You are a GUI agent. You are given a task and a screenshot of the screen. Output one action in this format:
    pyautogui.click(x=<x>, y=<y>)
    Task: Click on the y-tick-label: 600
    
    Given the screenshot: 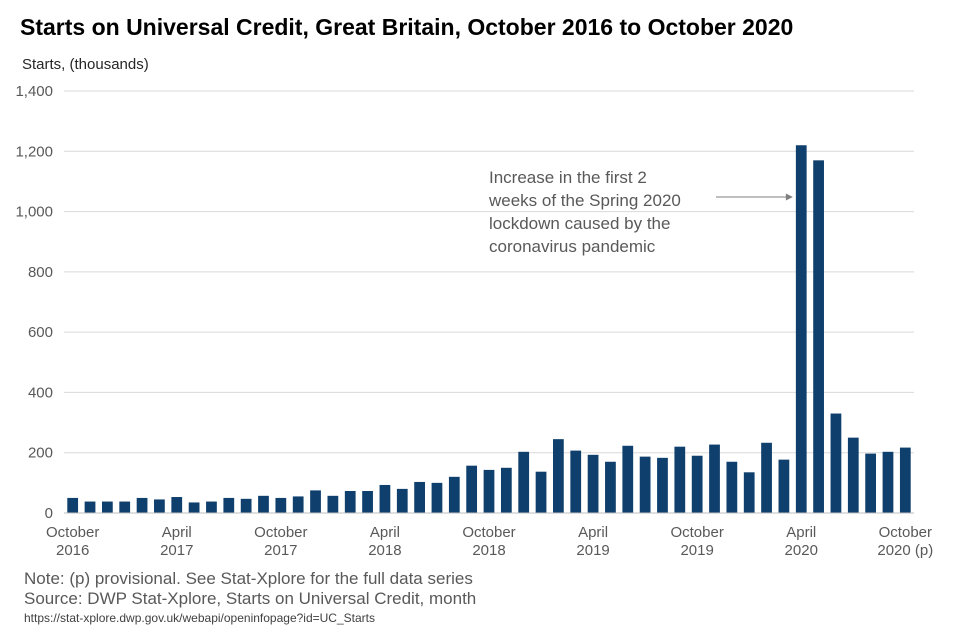 What is the action you would take?
    pyautogui.click(x=40, y=332)
    